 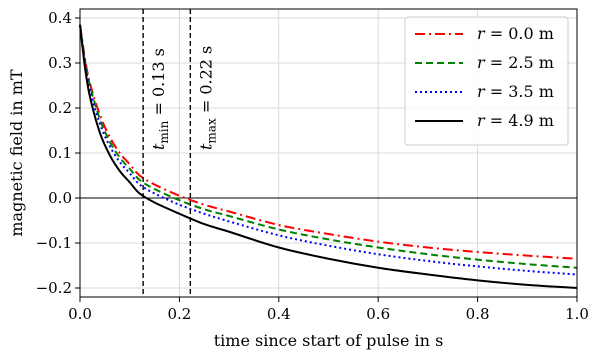 I want to click on annotation-label-1: tmax = 0.22 s, so click(x=207, y=98).